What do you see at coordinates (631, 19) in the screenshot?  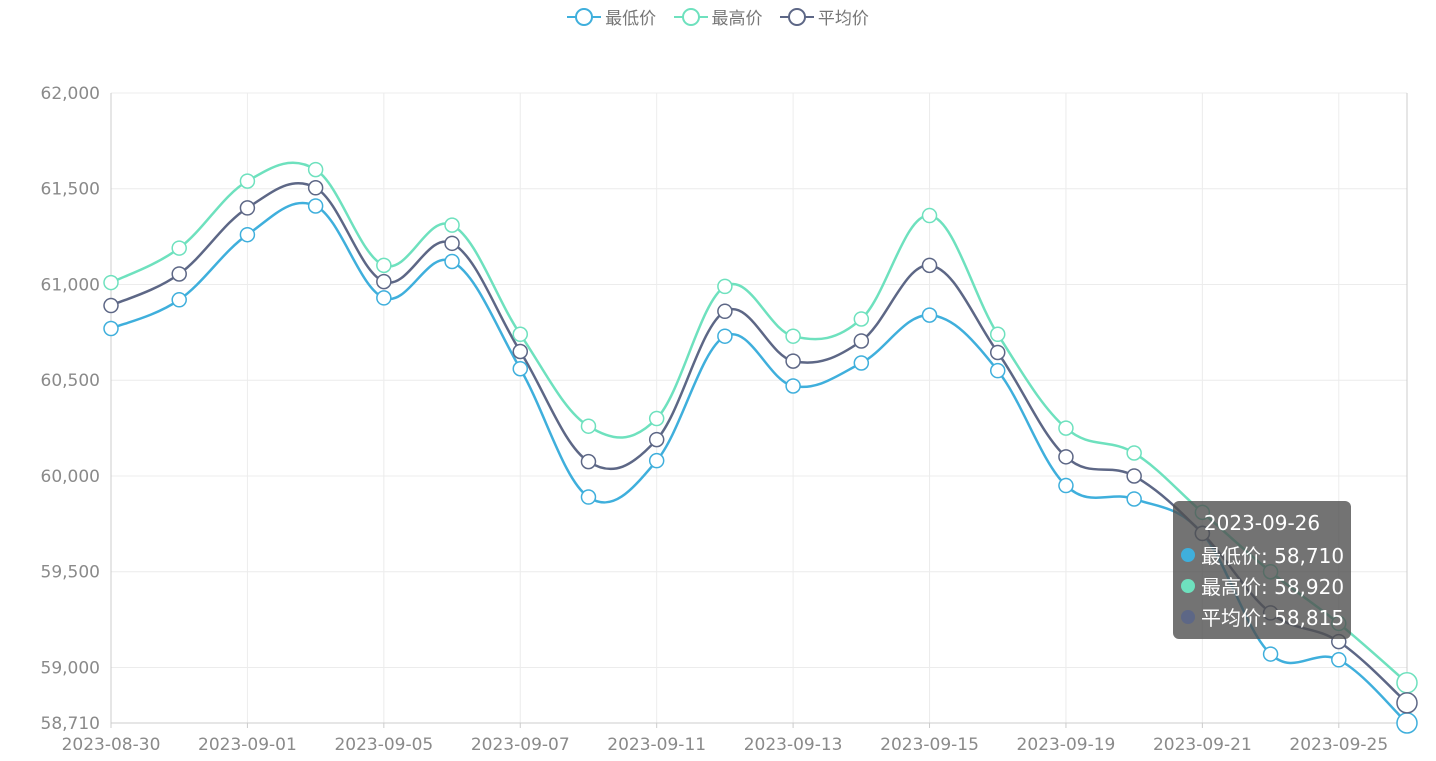 I see `legend-label-min: 最低价` at bounding box center [631, 19].